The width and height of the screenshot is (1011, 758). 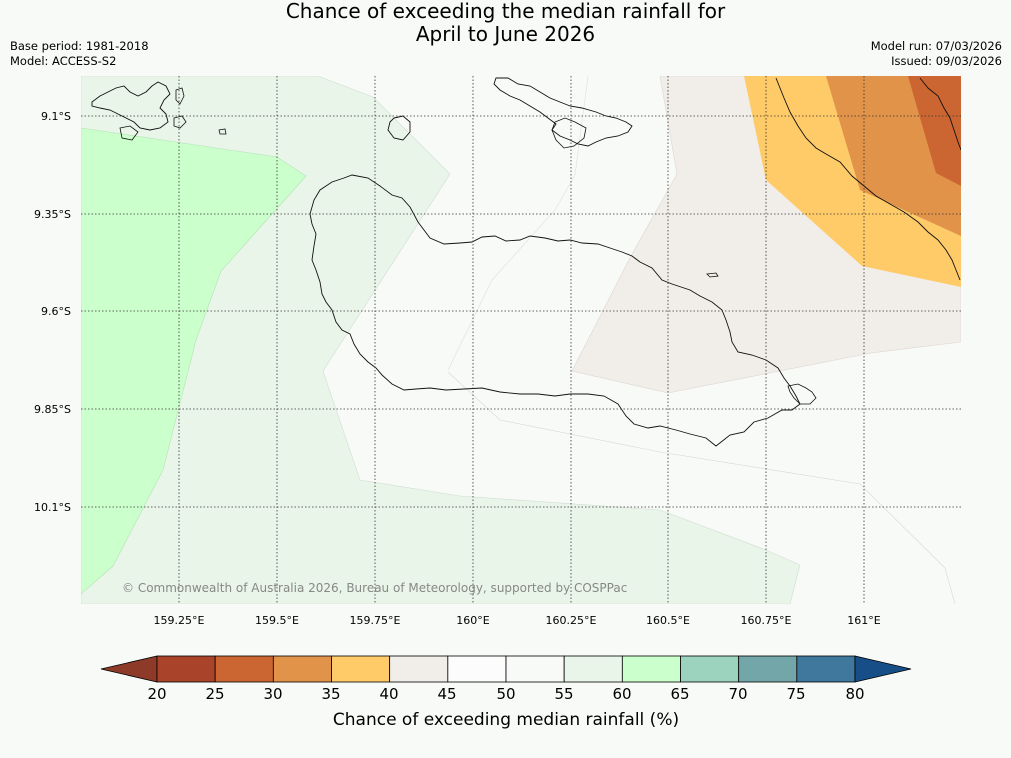 I want to click on coast-malaita, so click(x=868, y=179).